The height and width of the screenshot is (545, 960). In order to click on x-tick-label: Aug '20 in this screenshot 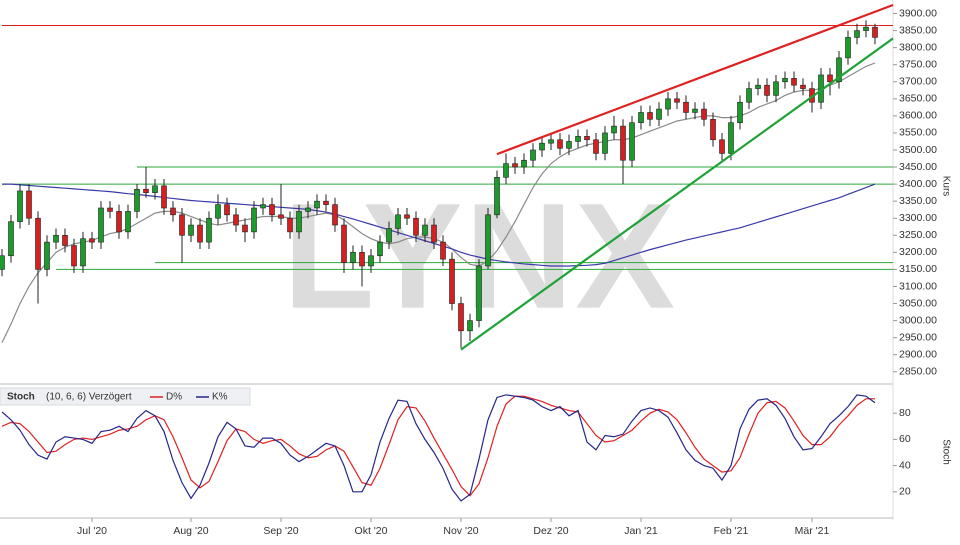, I will do `click(190, 531)`.